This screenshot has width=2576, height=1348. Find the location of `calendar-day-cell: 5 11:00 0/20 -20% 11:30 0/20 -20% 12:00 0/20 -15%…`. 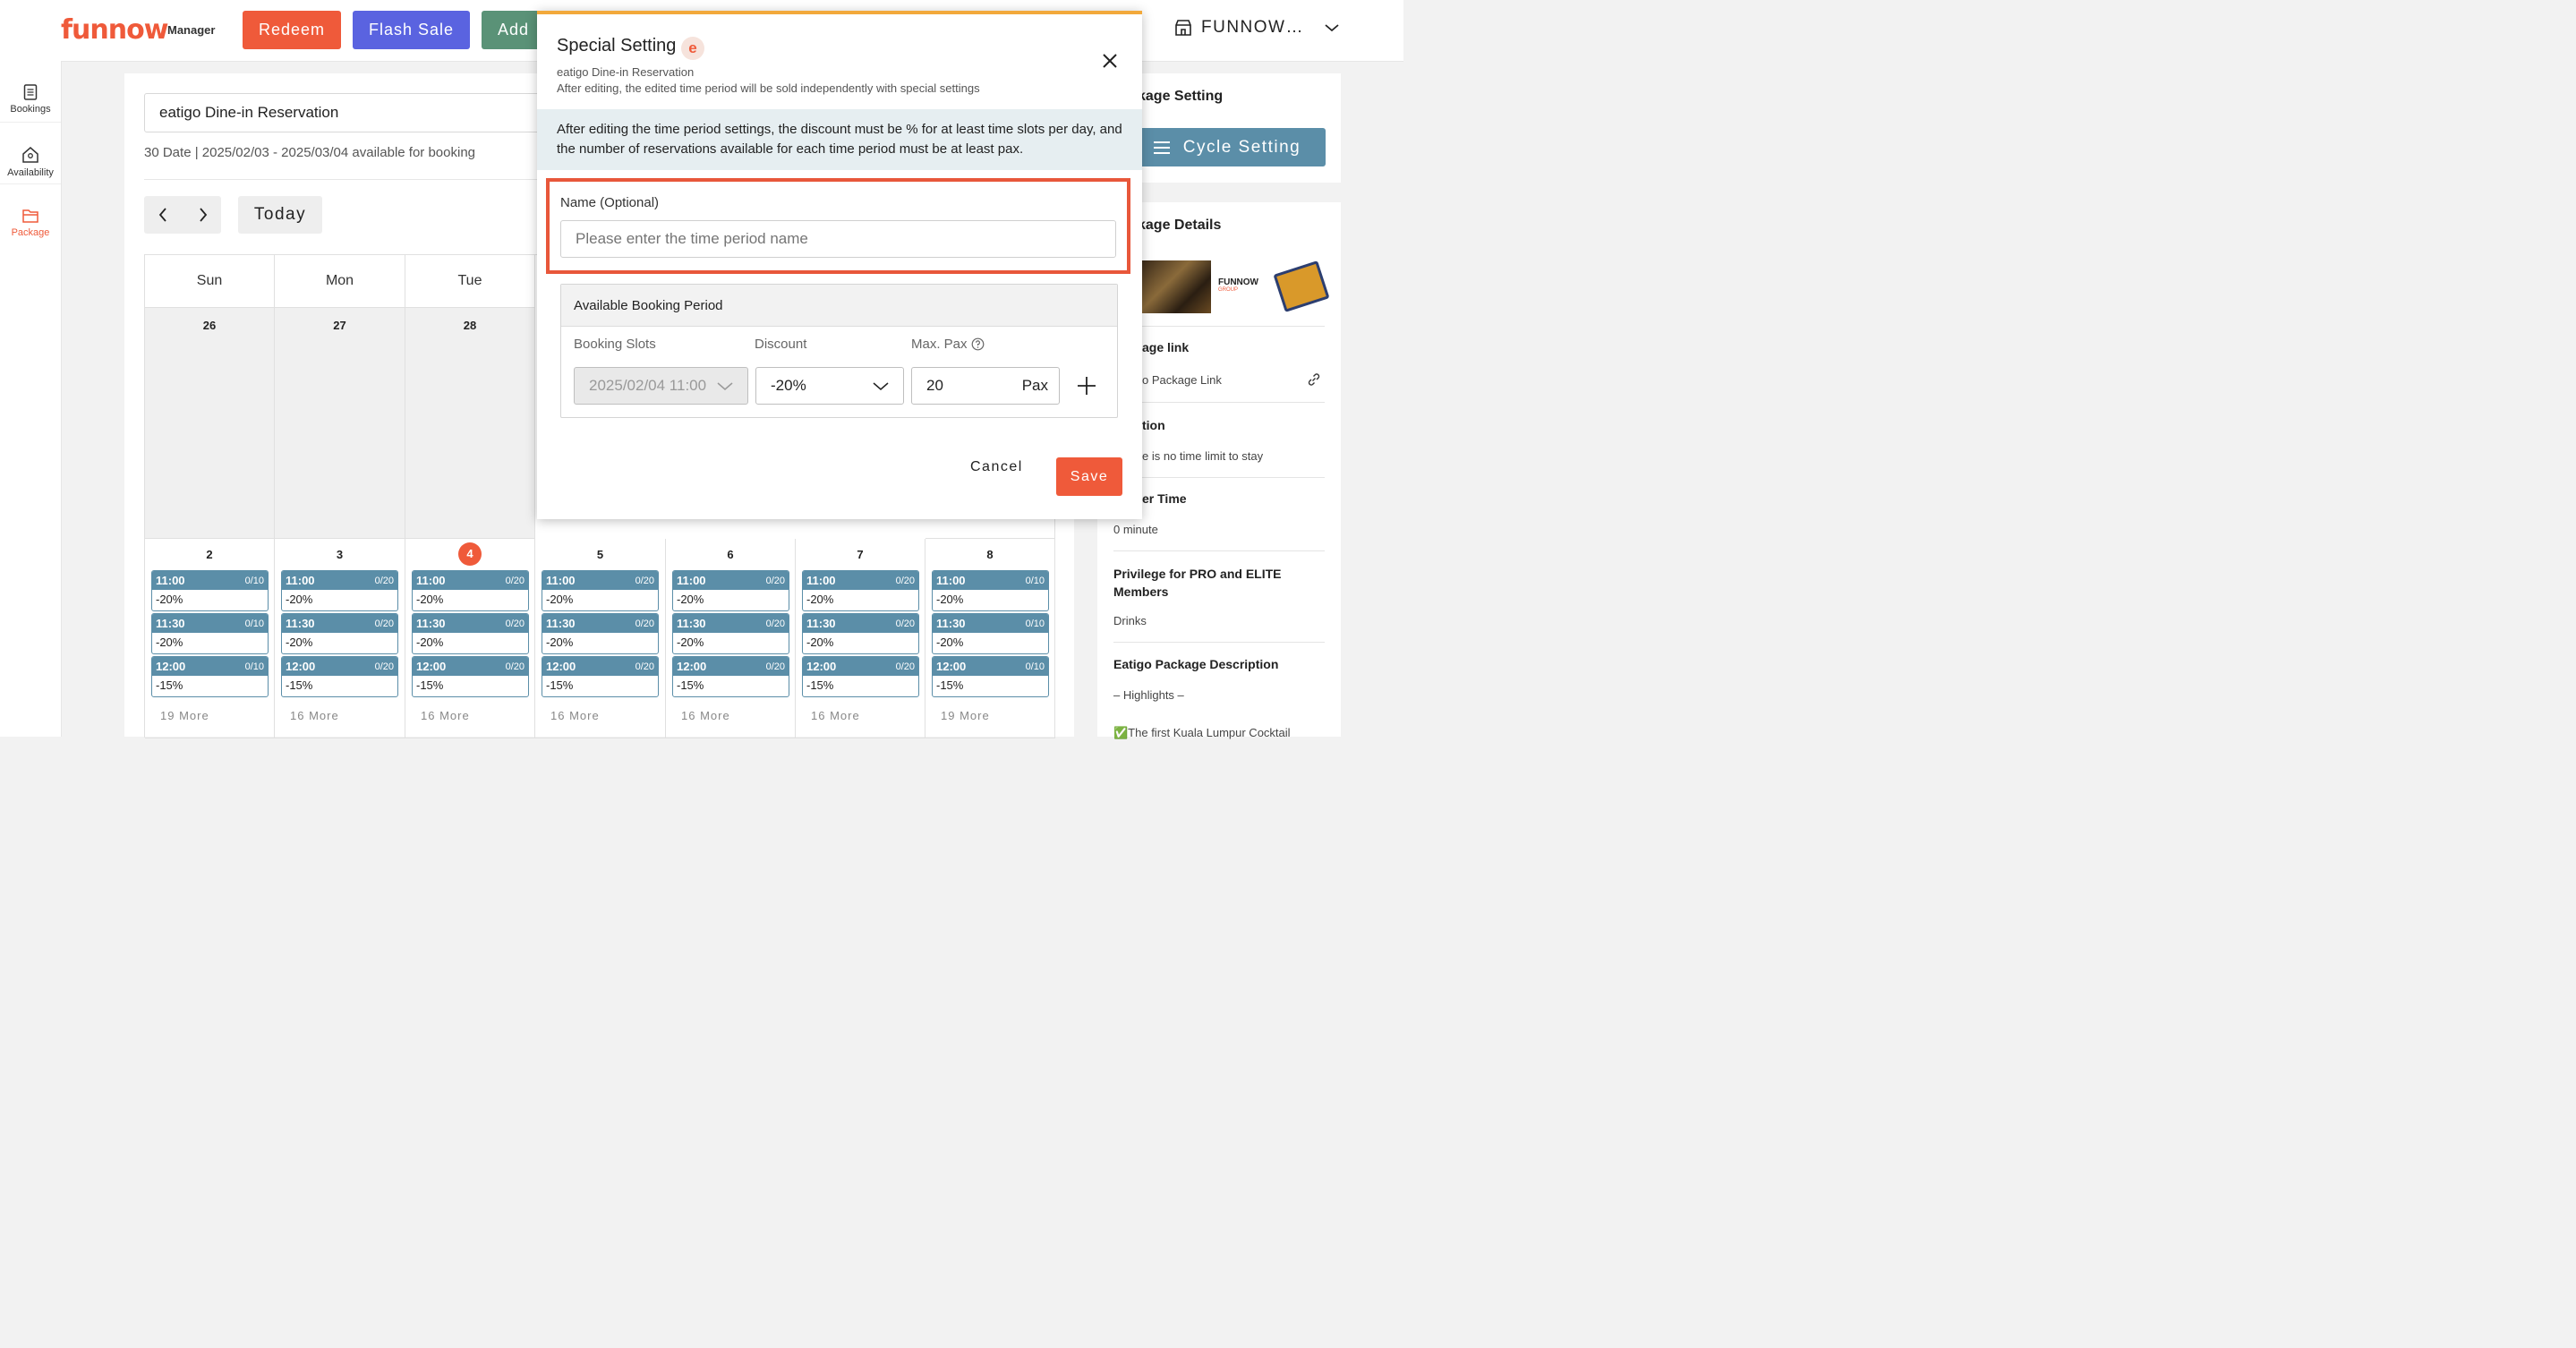

calendar-day-cell: 5 11:00 0/20 -20% 11:30 0/20 -20% 12:00 0/20 -15%… is located at coordinates (600, 638).